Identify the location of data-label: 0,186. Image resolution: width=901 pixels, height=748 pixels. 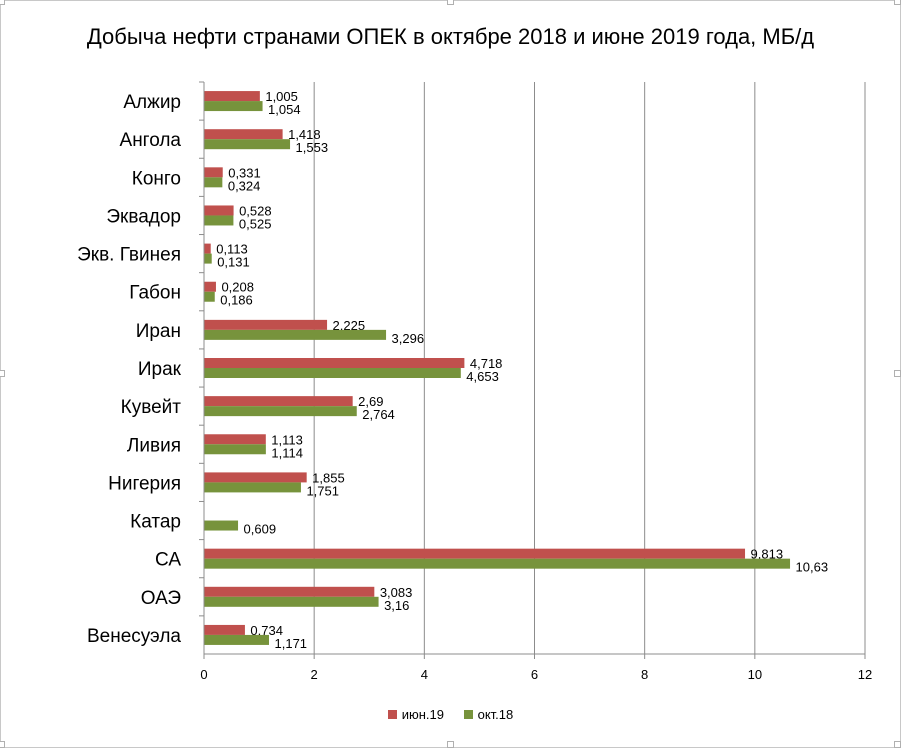
(236, 300).